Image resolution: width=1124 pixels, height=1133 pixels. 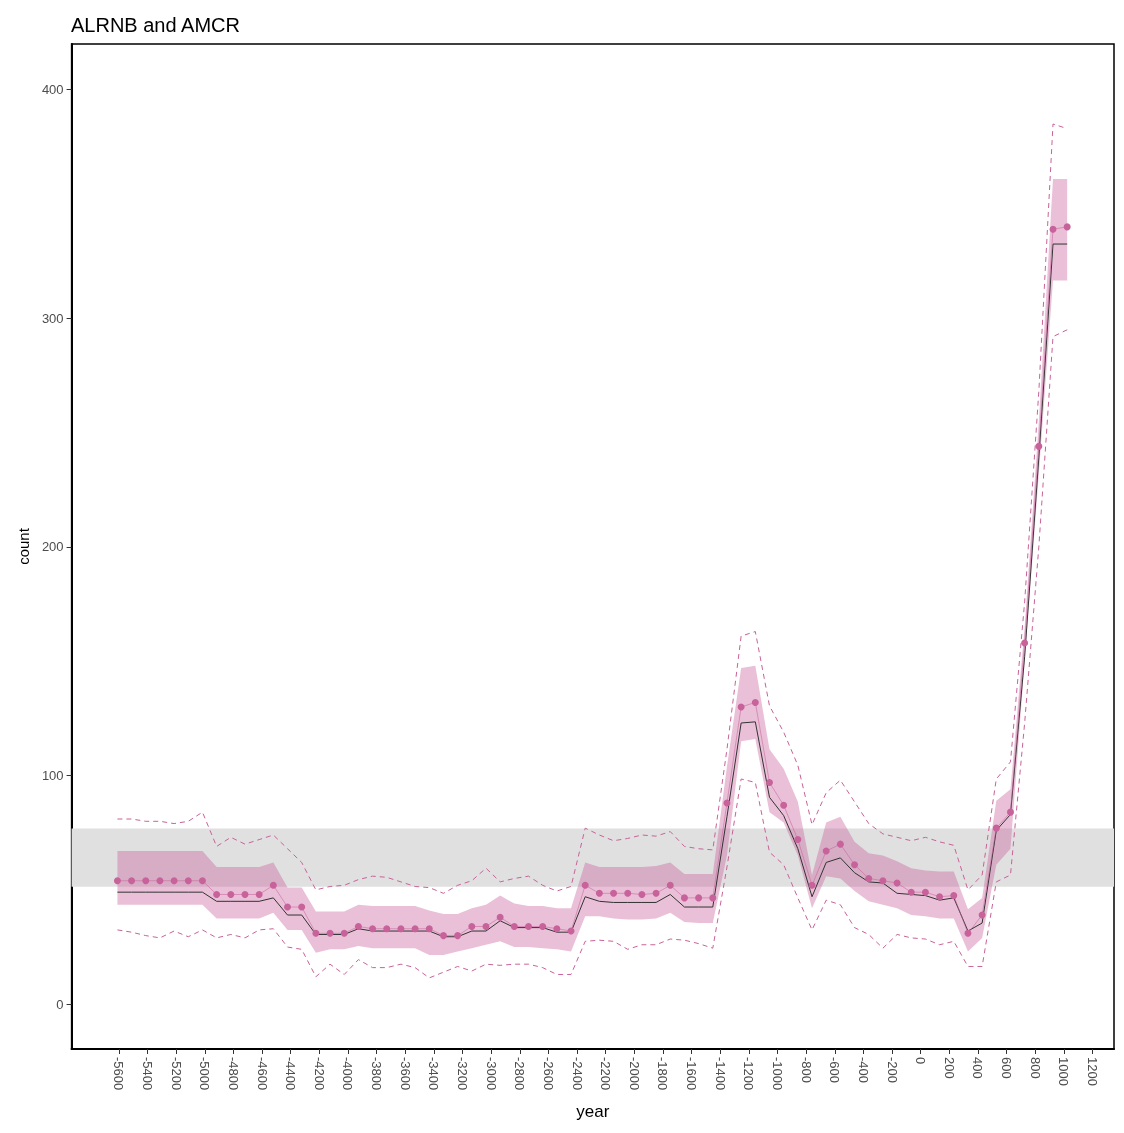 What do you see at coordinates (60, 1004) in the screenshot?
I see `y-tick-label: 0` at bounding box center [60, 1004].